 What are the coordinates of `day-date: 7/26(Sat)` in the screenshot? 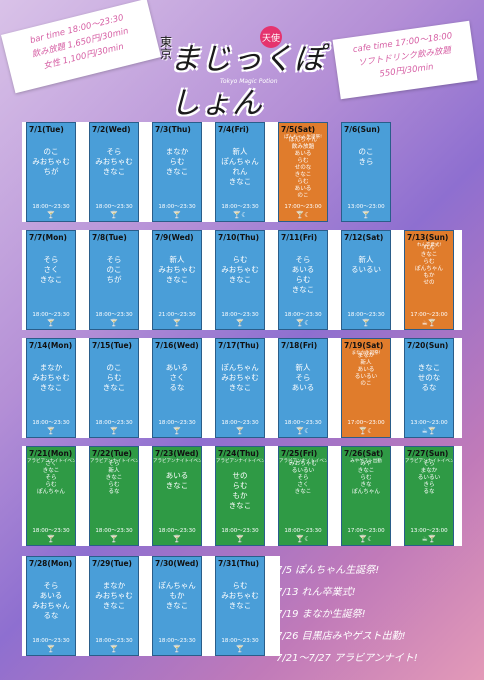 It's located at (364, 453).